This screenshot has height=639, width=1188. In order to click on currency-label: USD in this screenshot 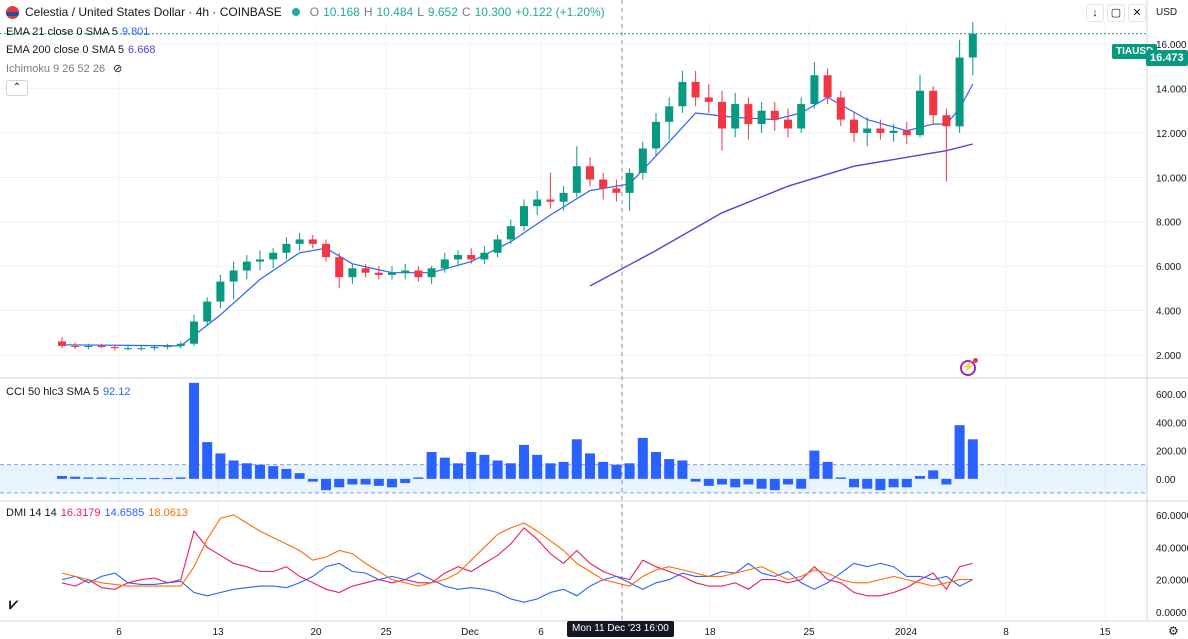, I will do `click(1167, 12)`.